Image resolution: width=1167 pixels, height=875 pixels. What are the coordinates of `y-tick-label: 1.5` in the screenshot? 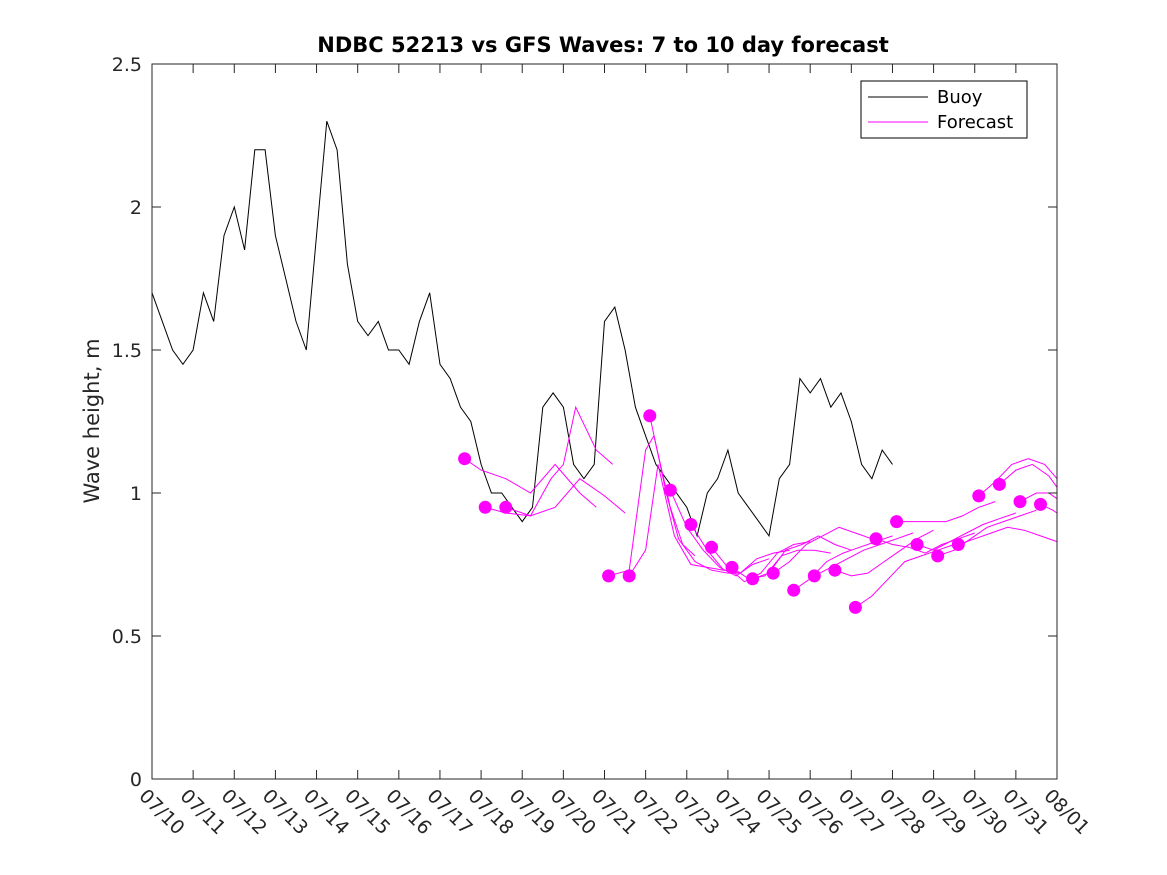 It's located at (127, 351).